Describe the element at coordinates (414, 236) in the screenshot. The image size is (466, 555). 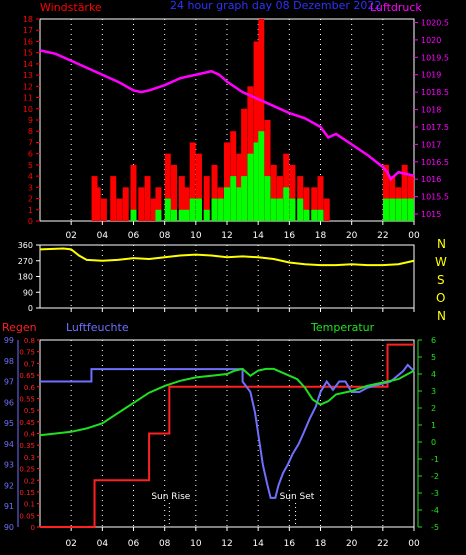
I see `top-x-tick-label: 00` at that location.